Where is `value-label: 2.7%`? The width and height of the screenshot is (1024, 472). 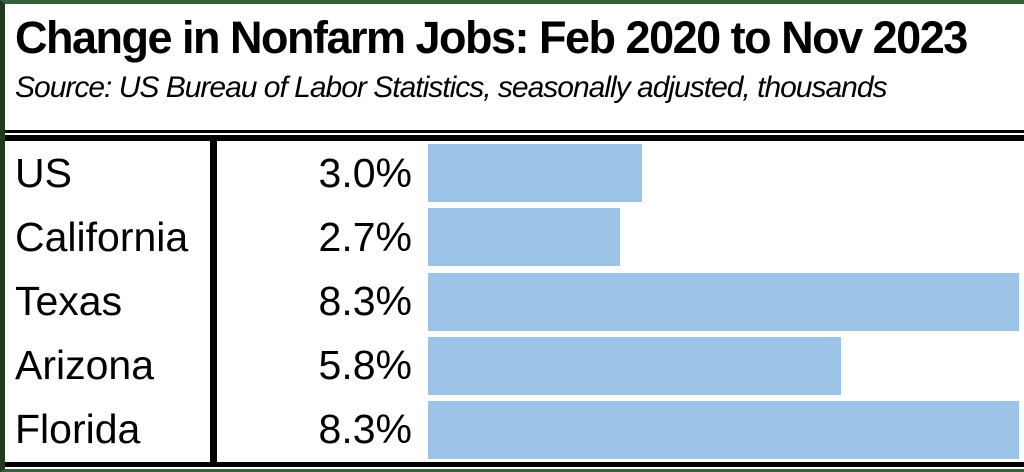 value-label: 2.7% is located at coordinates (365, 236).